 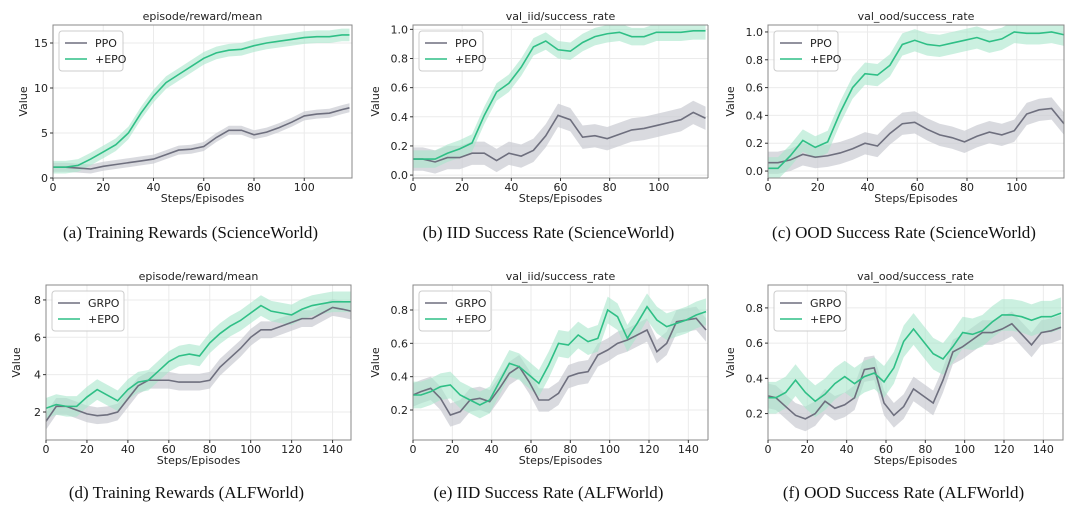 I want to click on x-tick-label: 120, so click(x=649, y=449).